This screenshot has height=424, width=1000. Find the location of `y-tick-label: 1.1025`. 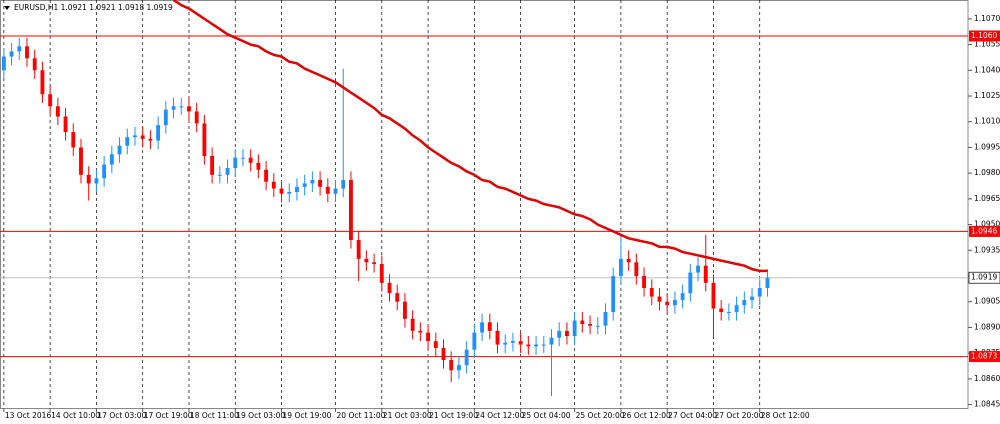

y-tick-label: 1.1025 is located at coordinates (987, 95).